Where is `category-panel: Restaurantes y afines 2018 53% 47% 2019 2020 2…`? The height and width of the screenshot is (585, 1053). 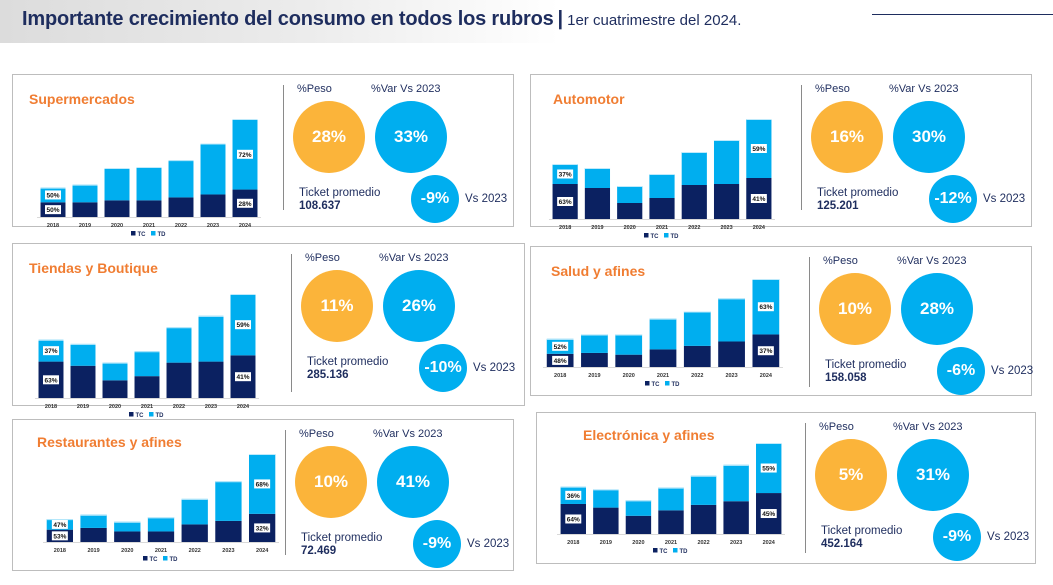 category-panel: Restaurantes y afines 2018 53% 47% 2019 2020 2… is located at coordinates (263, 495).